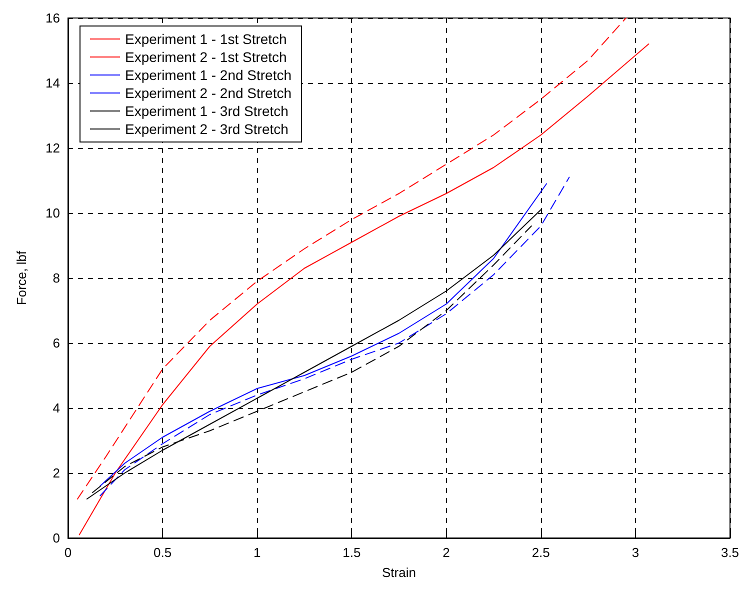 The image size is (748, 592). What do you see at coordinates (56, 278) in the screenshot?
I see `y-tick-label: 8` at bounding box center [56, 278].